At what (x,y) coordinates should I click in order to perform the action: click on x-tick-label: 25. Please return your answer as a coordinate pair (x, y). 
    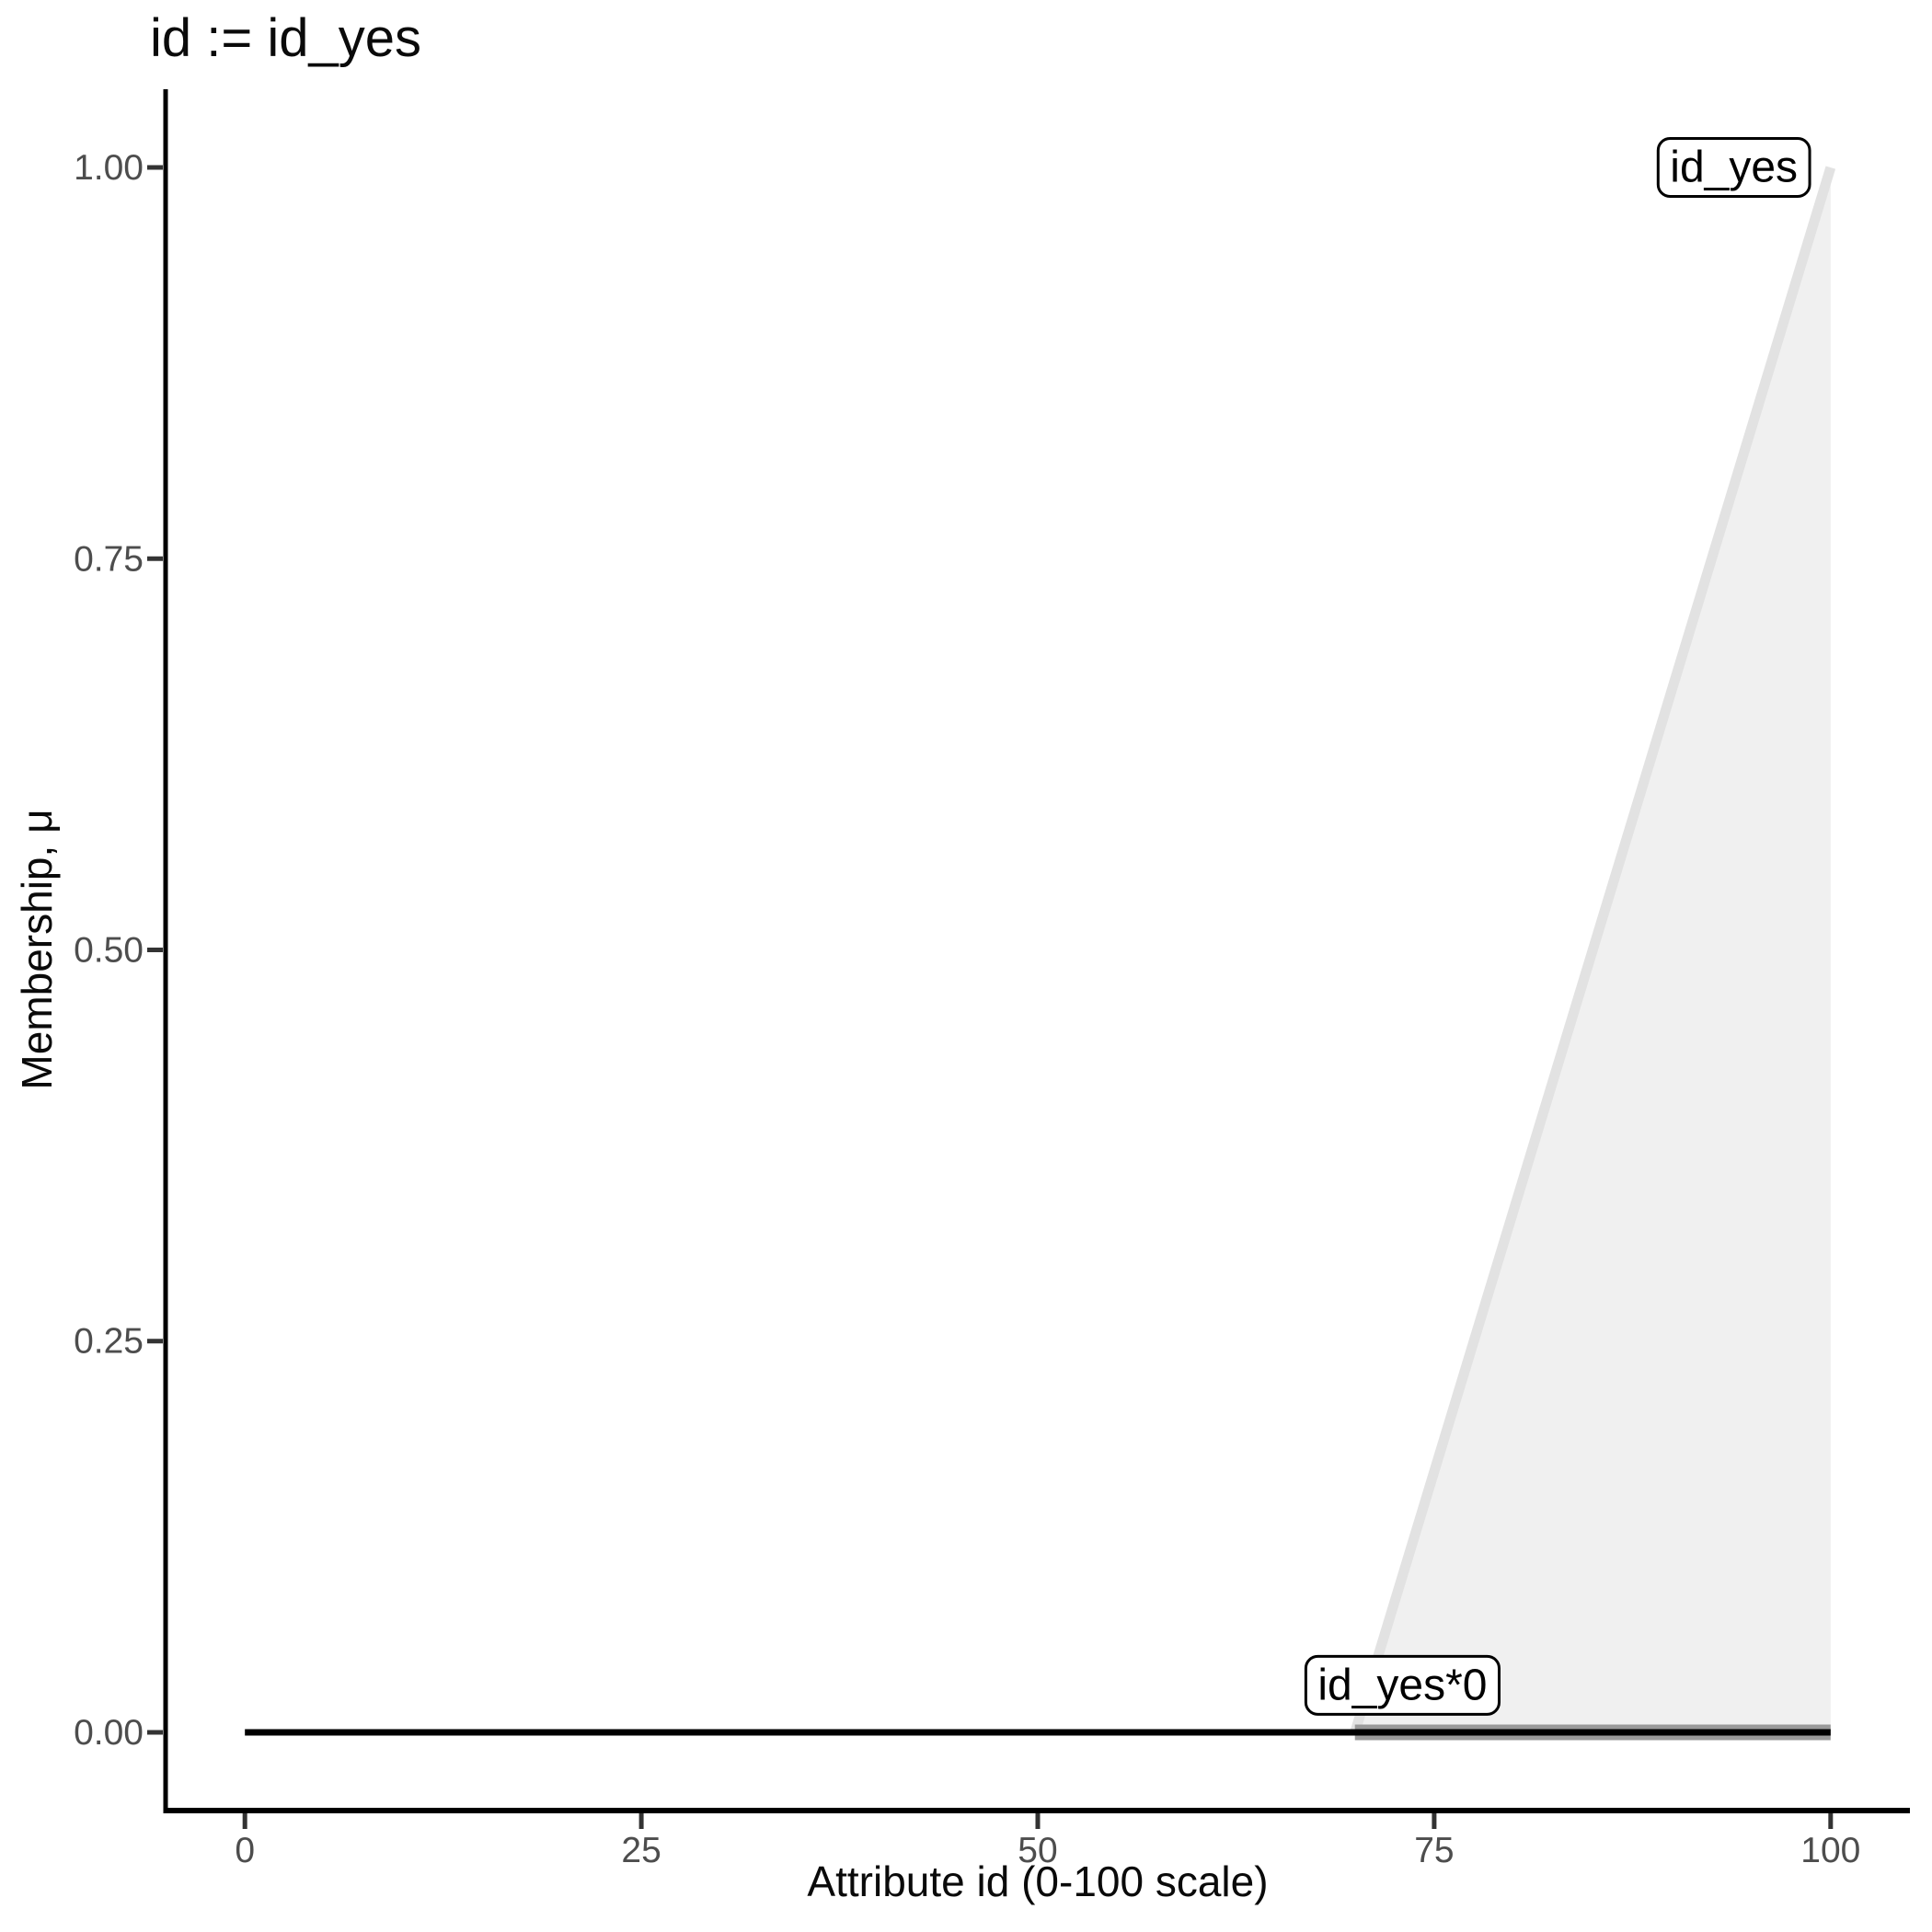
    Looking at the image, I should click on (641, 1850).